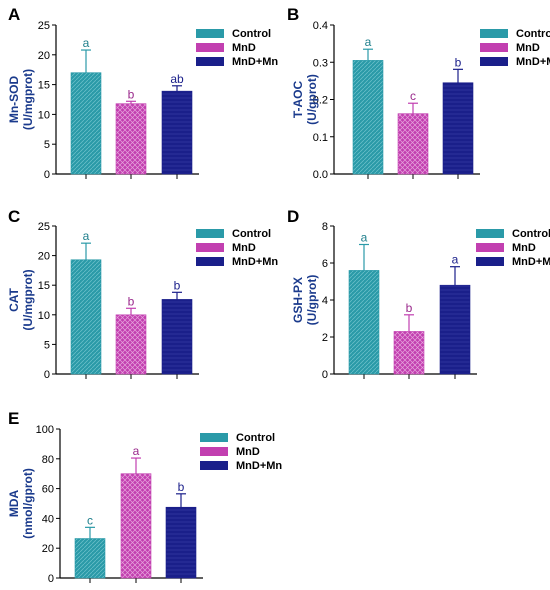  What do you see at coordinates (48, 490) in the screenshot?
I see `y-tick-label: 60` at bounding box center [48, 490].